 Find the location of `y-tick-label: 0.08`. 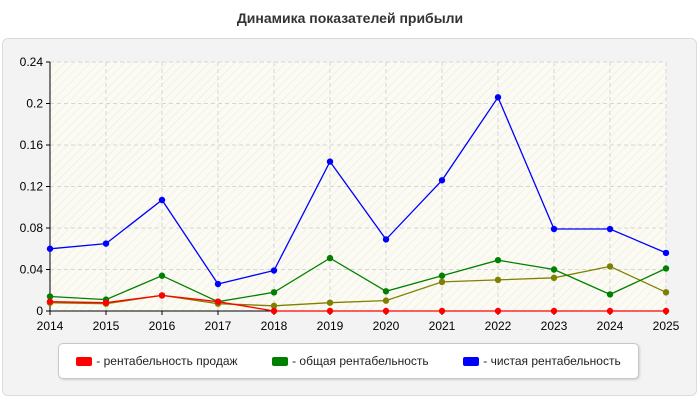

y-tick-label: 0.08 is located at coordinates (32, 228).